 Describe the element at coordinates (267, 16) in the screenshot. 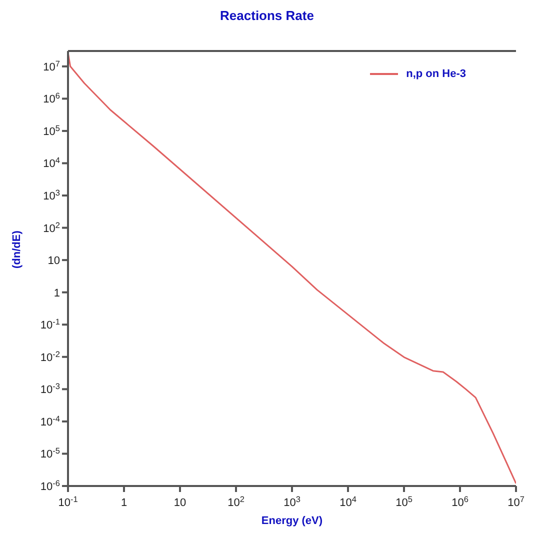

I see `chart-title: Reactions Rate` at that location.